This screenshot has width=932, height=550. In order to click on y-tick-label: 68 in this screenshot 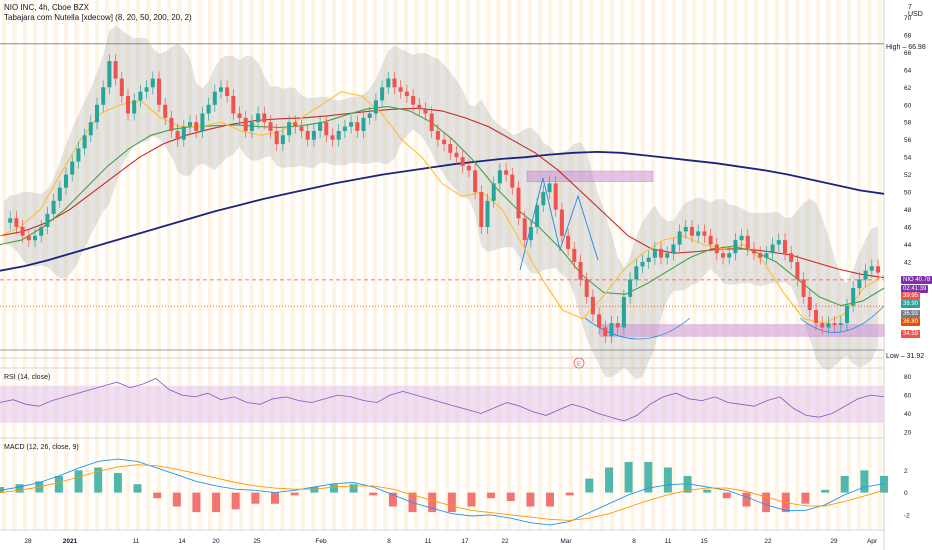, I will do `click(908, 35)`.